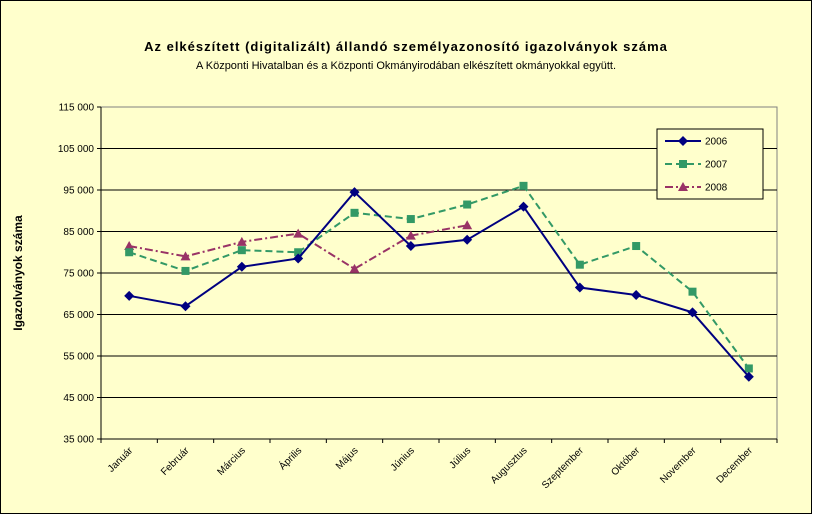 This screenshot has height=516, width=814. I want to click on x-tick-label: Április, so click(290, 458).